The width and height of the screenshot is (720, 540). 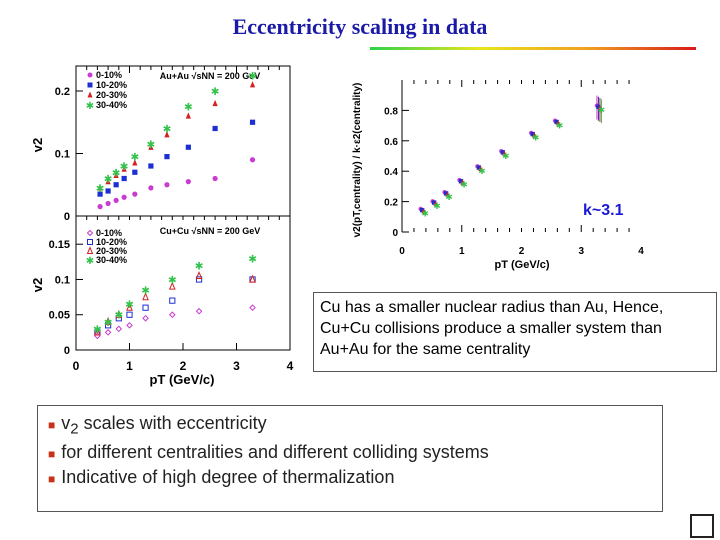 What do you see at coordinates (59, 245) in the screenshot?
I see `cucu-ytick-label: 0.15` at bounding box center [59, 245].